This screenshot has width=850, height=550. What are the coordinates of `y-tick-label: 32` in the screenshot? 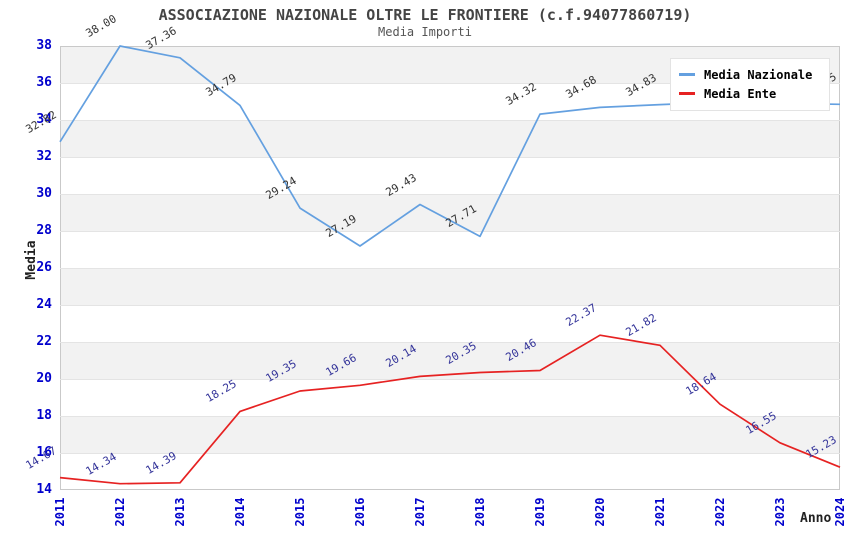 It's located at (44, 156).